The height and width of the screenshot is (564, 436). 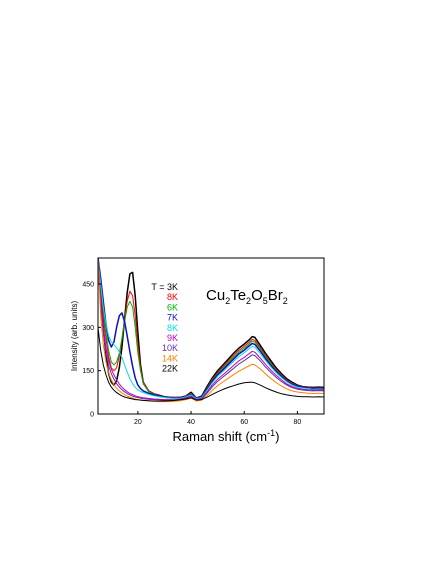 What do you see at coordinates (172, 328) in the screenshot?
I see `legend-entry-5: 8K` at bounding box center [172, 328].